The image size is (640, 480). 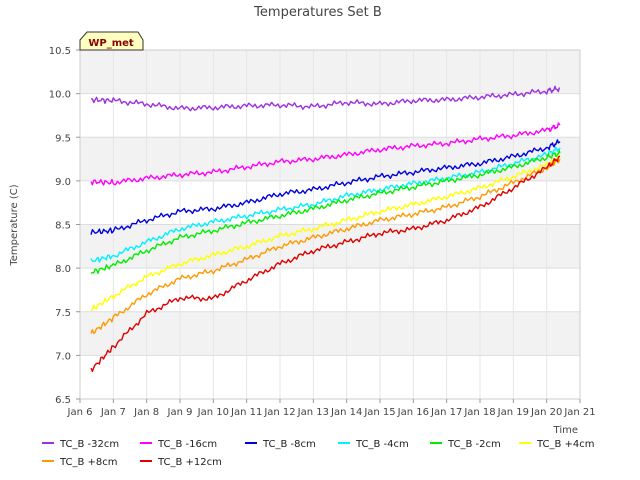 What do you see at coordinates (446, 412) in the screenshot?
I see `x-tick-label: Jan 17` at bounding box center [446, 412].